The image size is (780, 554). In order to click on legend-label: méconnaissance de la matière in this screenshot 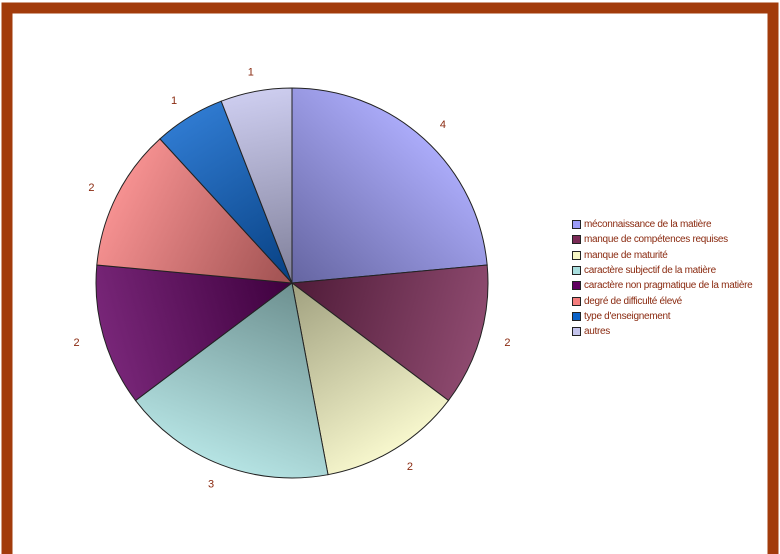, I will do `click(648, 225)`.